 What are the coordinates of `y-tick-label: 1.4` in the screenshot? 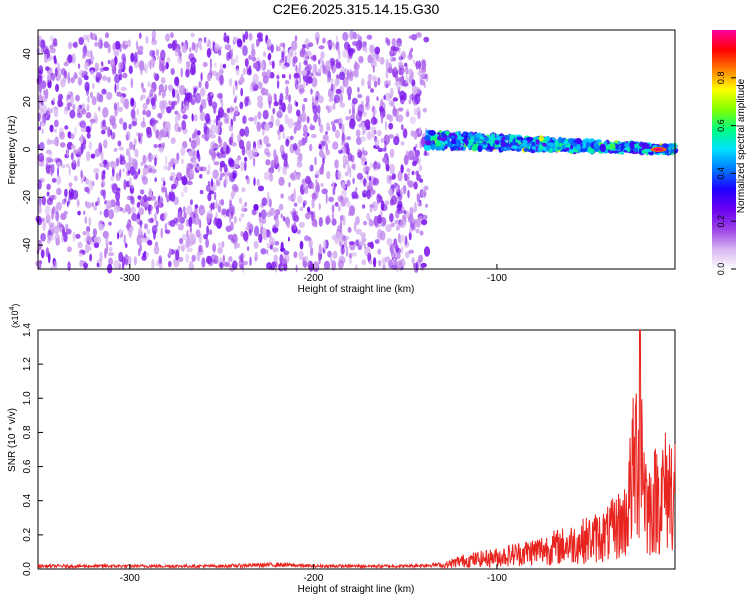 It's located at (27, 330).